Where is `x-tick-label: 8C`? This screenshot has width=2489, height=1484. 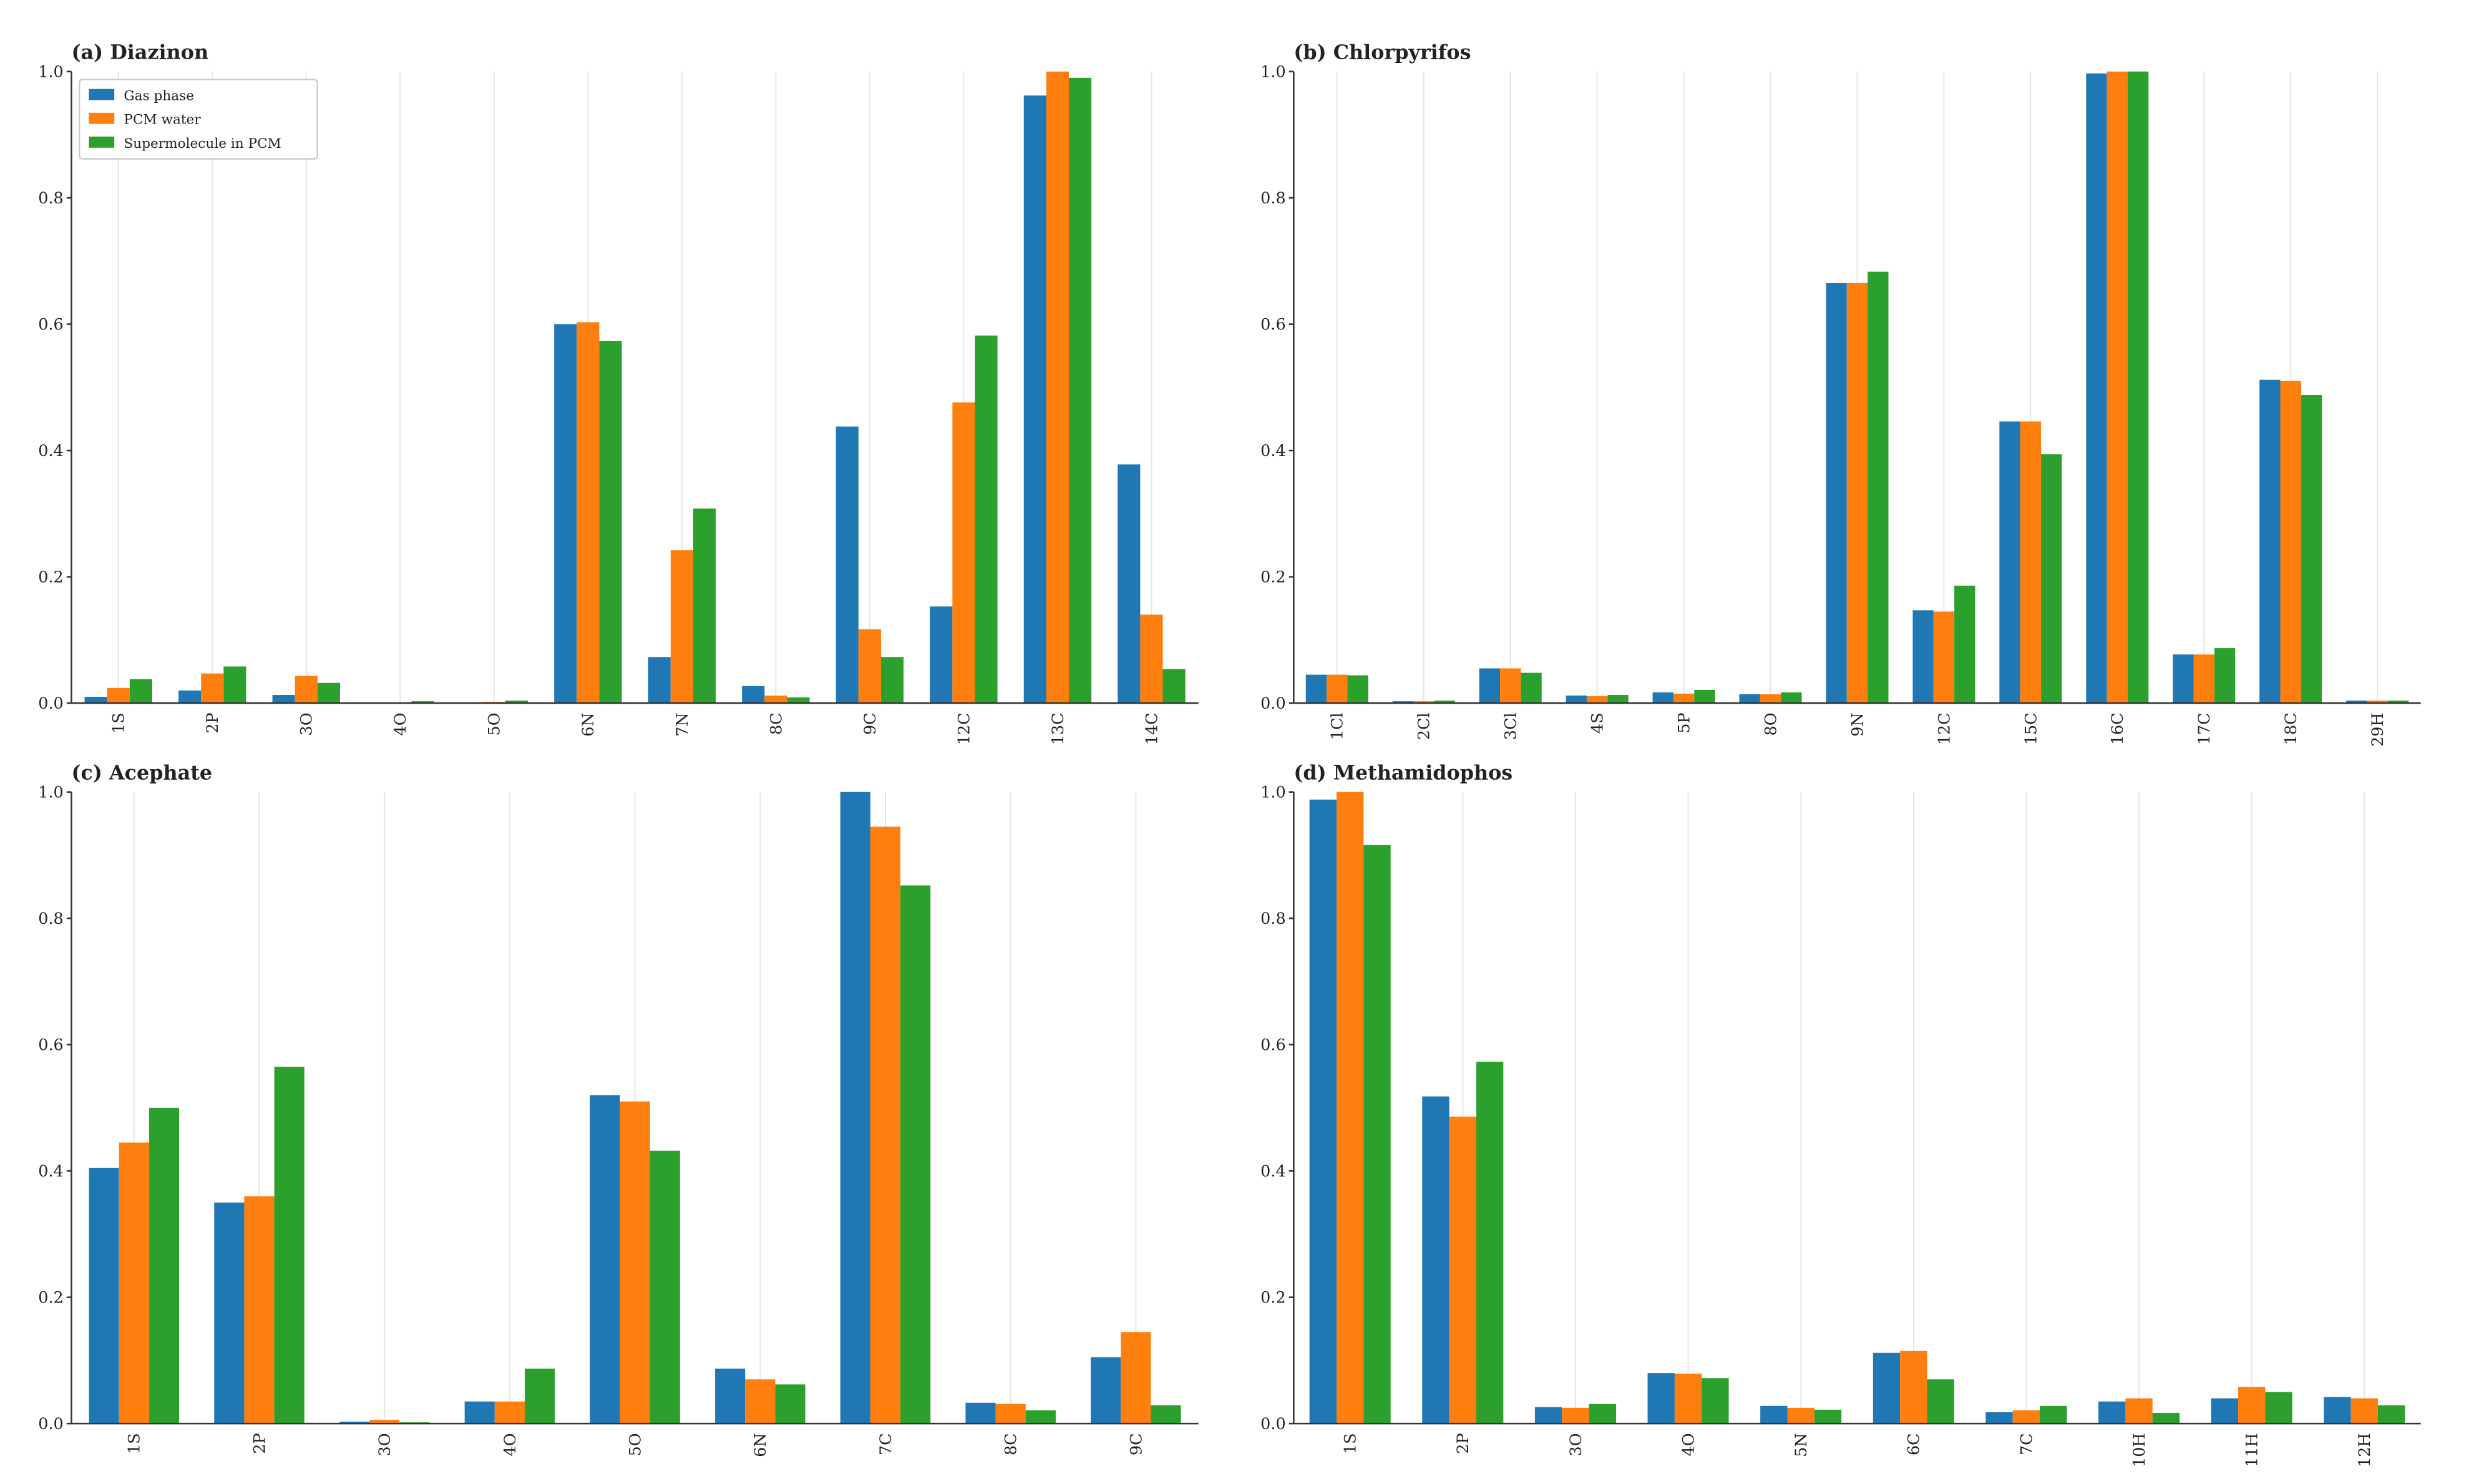 x-tick-label: 8C is located at coordinates (1010, 1444).